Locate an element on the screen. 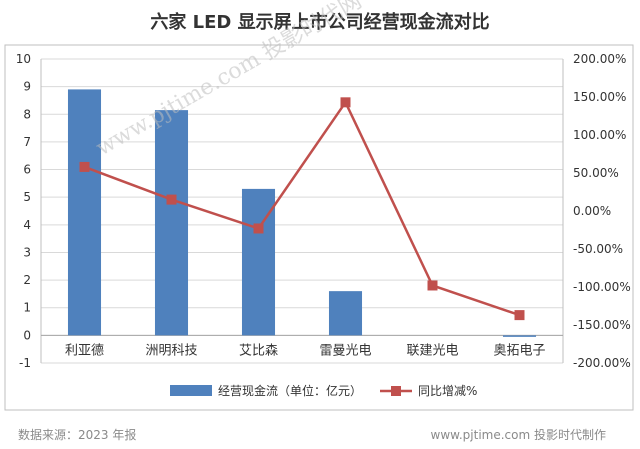 The height and width of the screenshot is (449, 640). left-axis-tick-label: 9 is located at coordinates (27, 87).